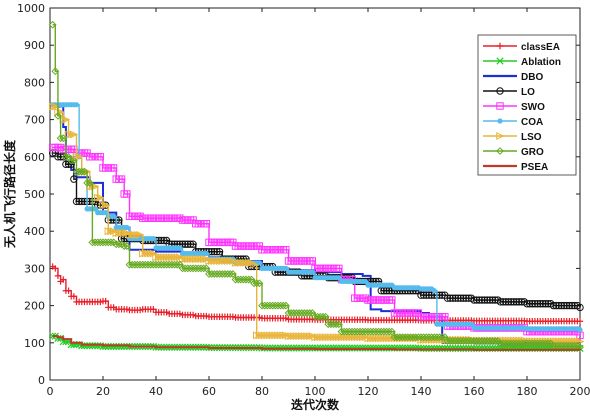  I want to click on legend-item: Ablation, so click(522, 62).